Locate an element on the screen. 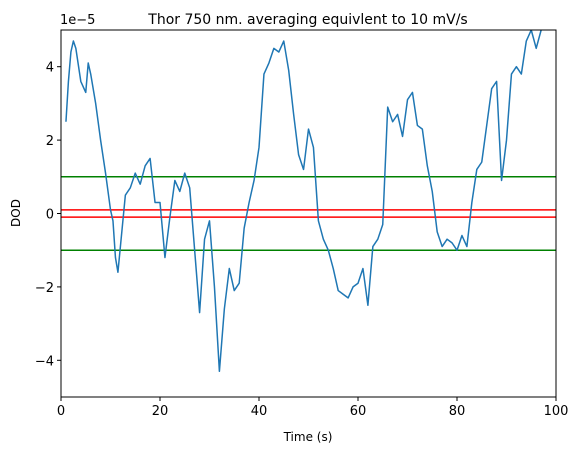  y-tick-label: 0 is located at coordinates (50, 215).